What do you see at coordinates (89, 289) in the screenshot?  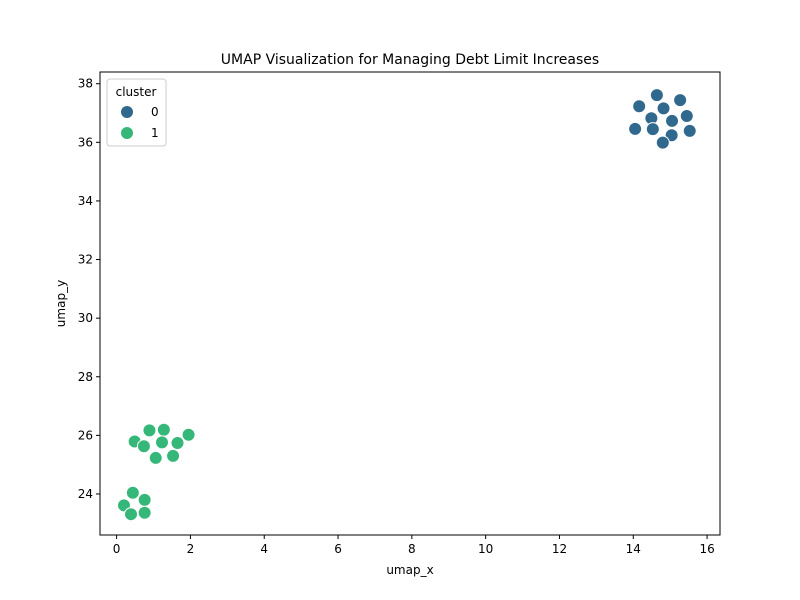 I see `y-axis: 24 26 28 30 32 34 36 38` at bounding box center [89, 289].